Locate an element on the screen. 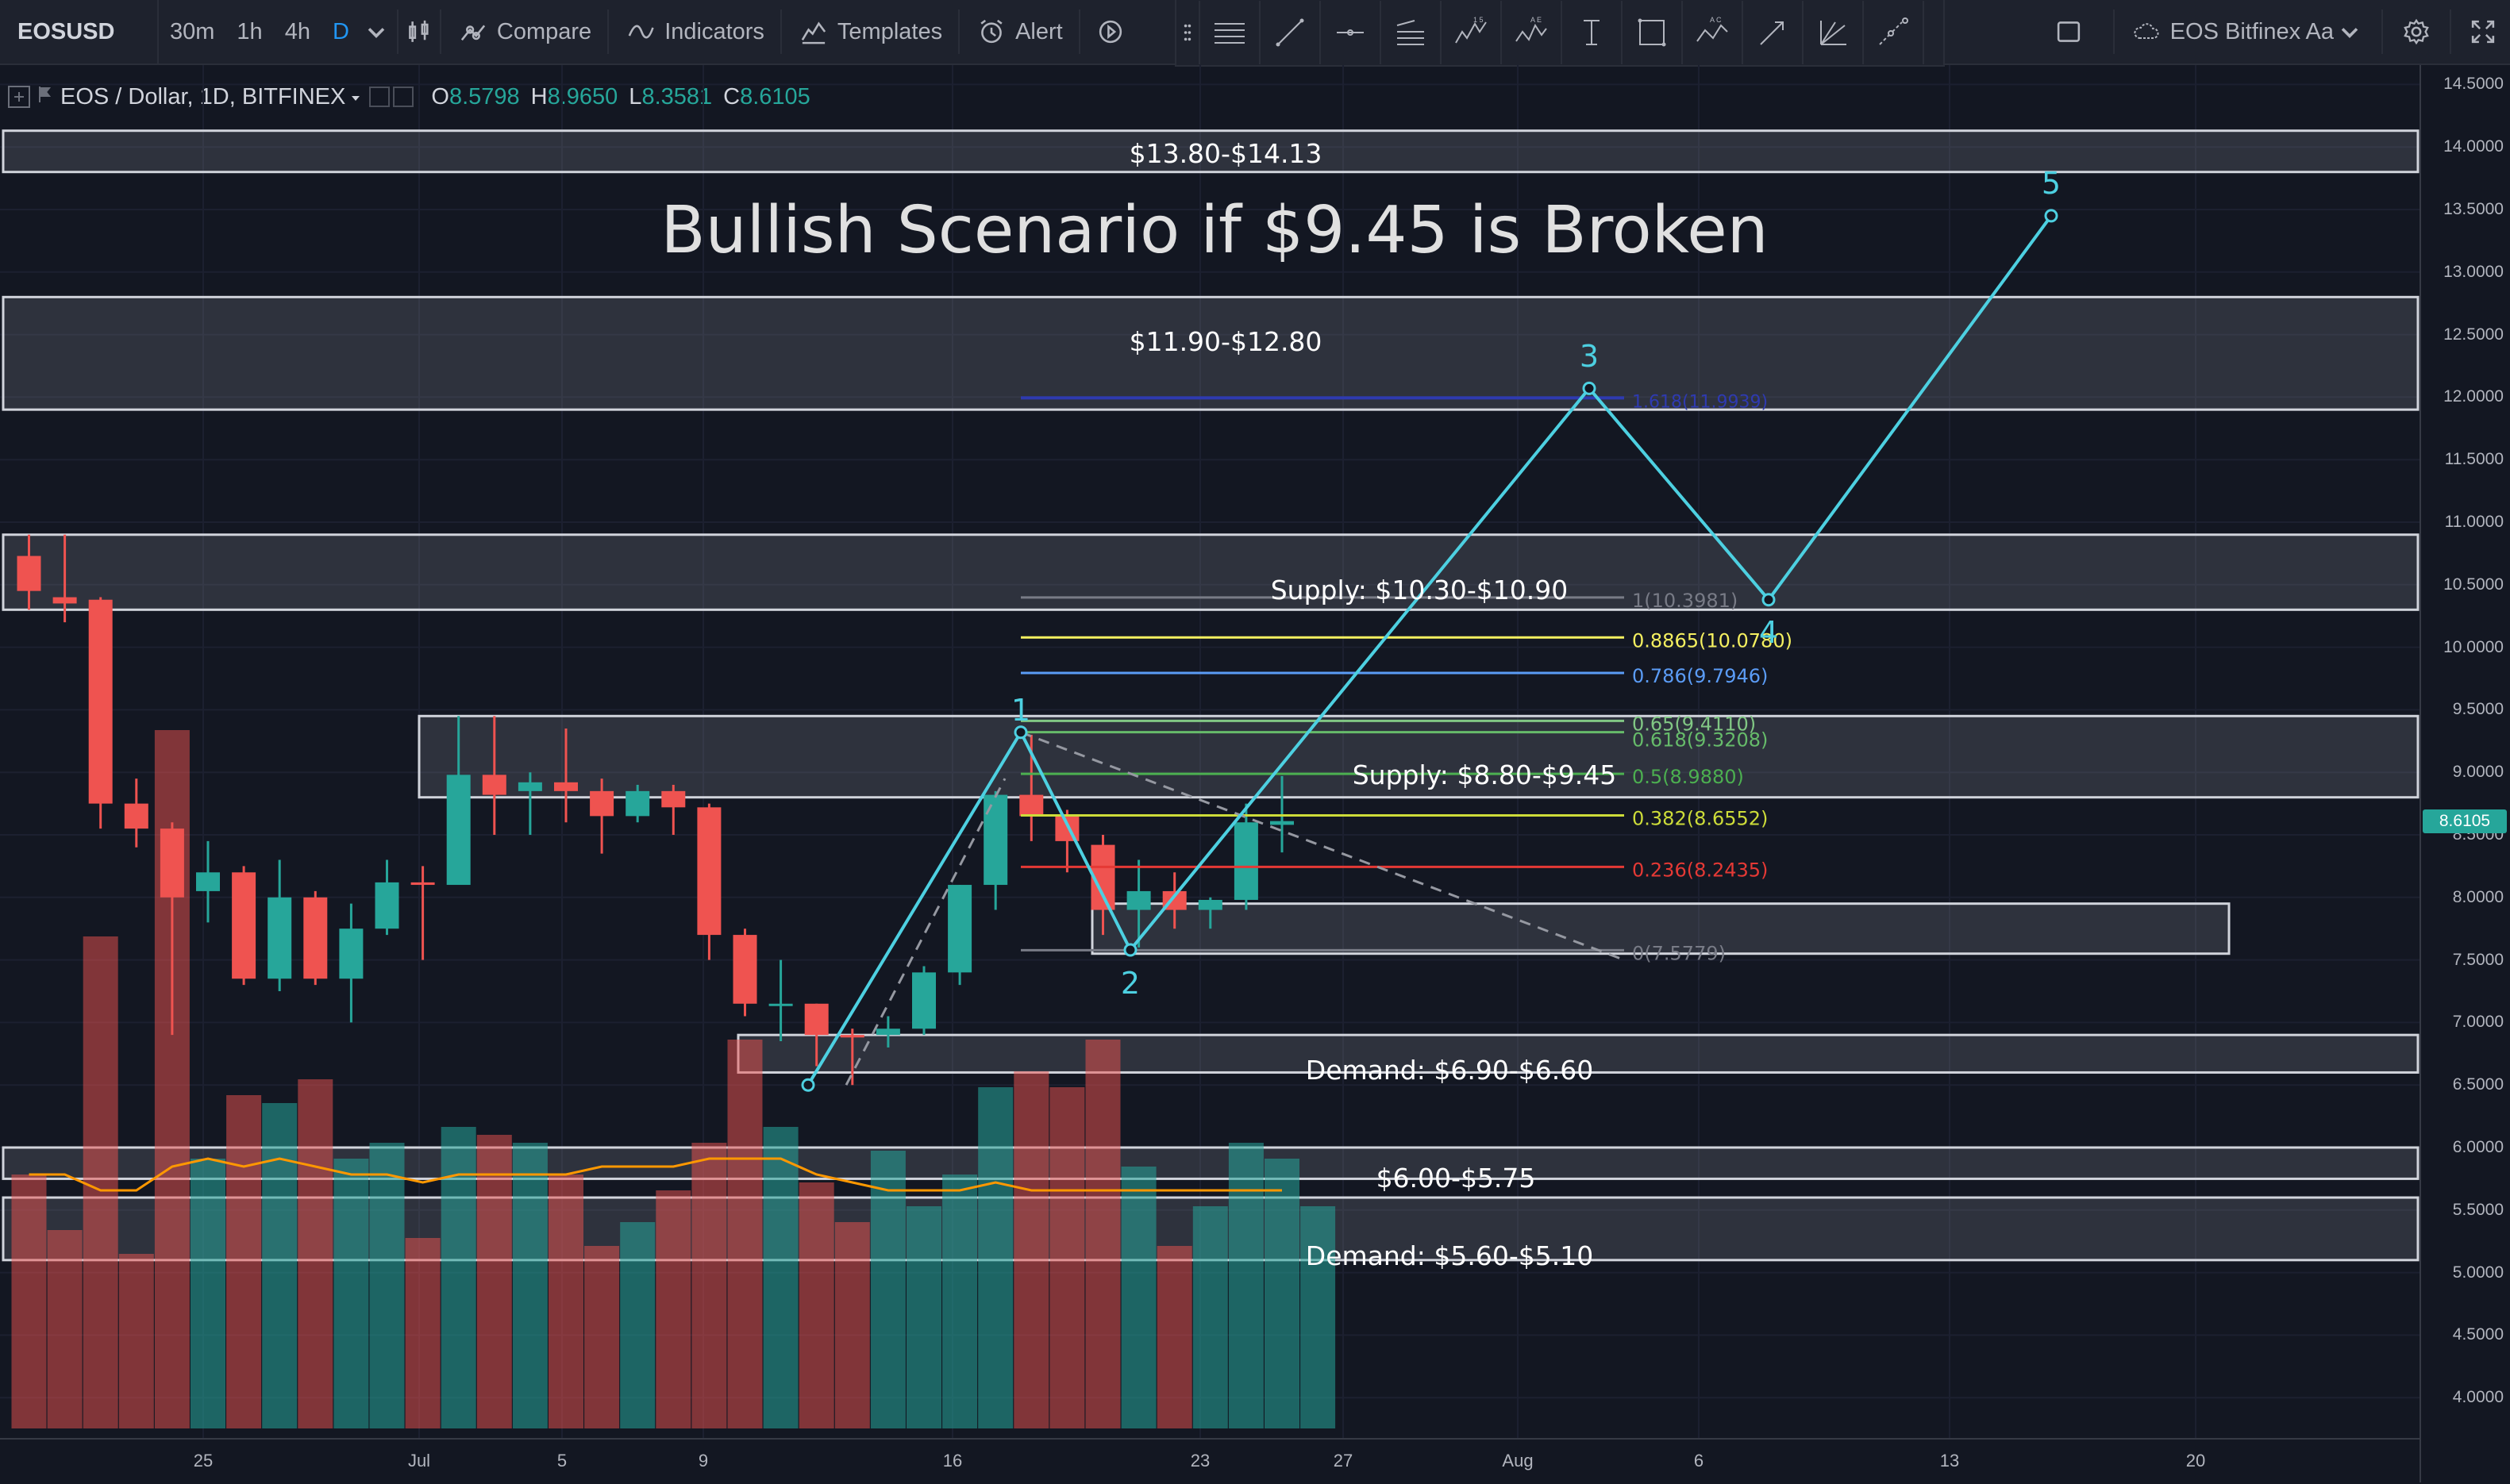 The width and height of the screenshot is (2510, 1484). interval-4h-button: 4h is located at coordinates (297, 31).